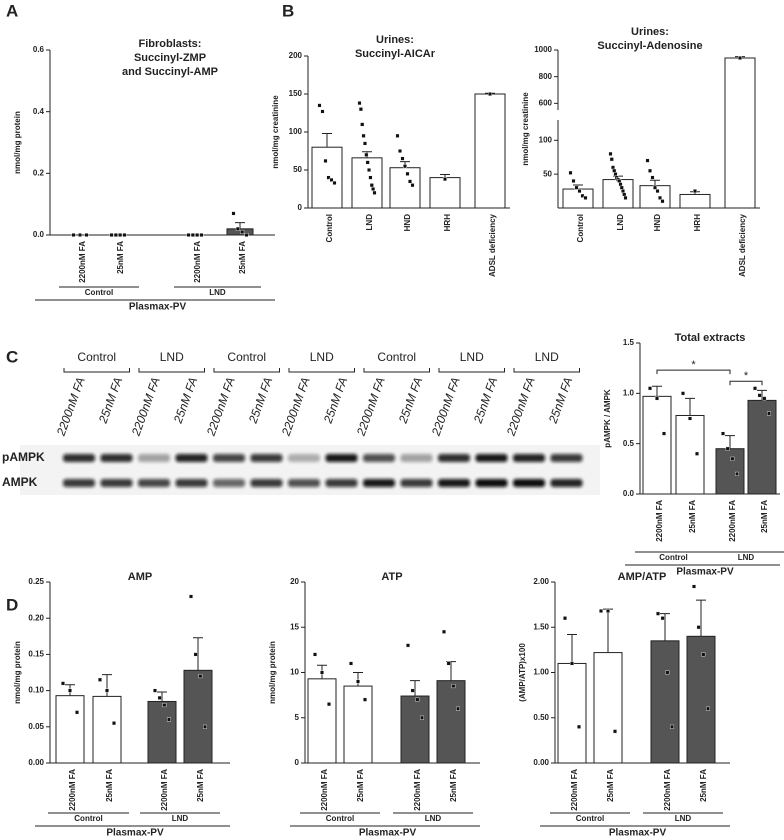  What do you see at coordinates (649, 46) in the screenshot?
I see `chart-title: Succinyl-Adenosine` at bounding box center [649, 46].